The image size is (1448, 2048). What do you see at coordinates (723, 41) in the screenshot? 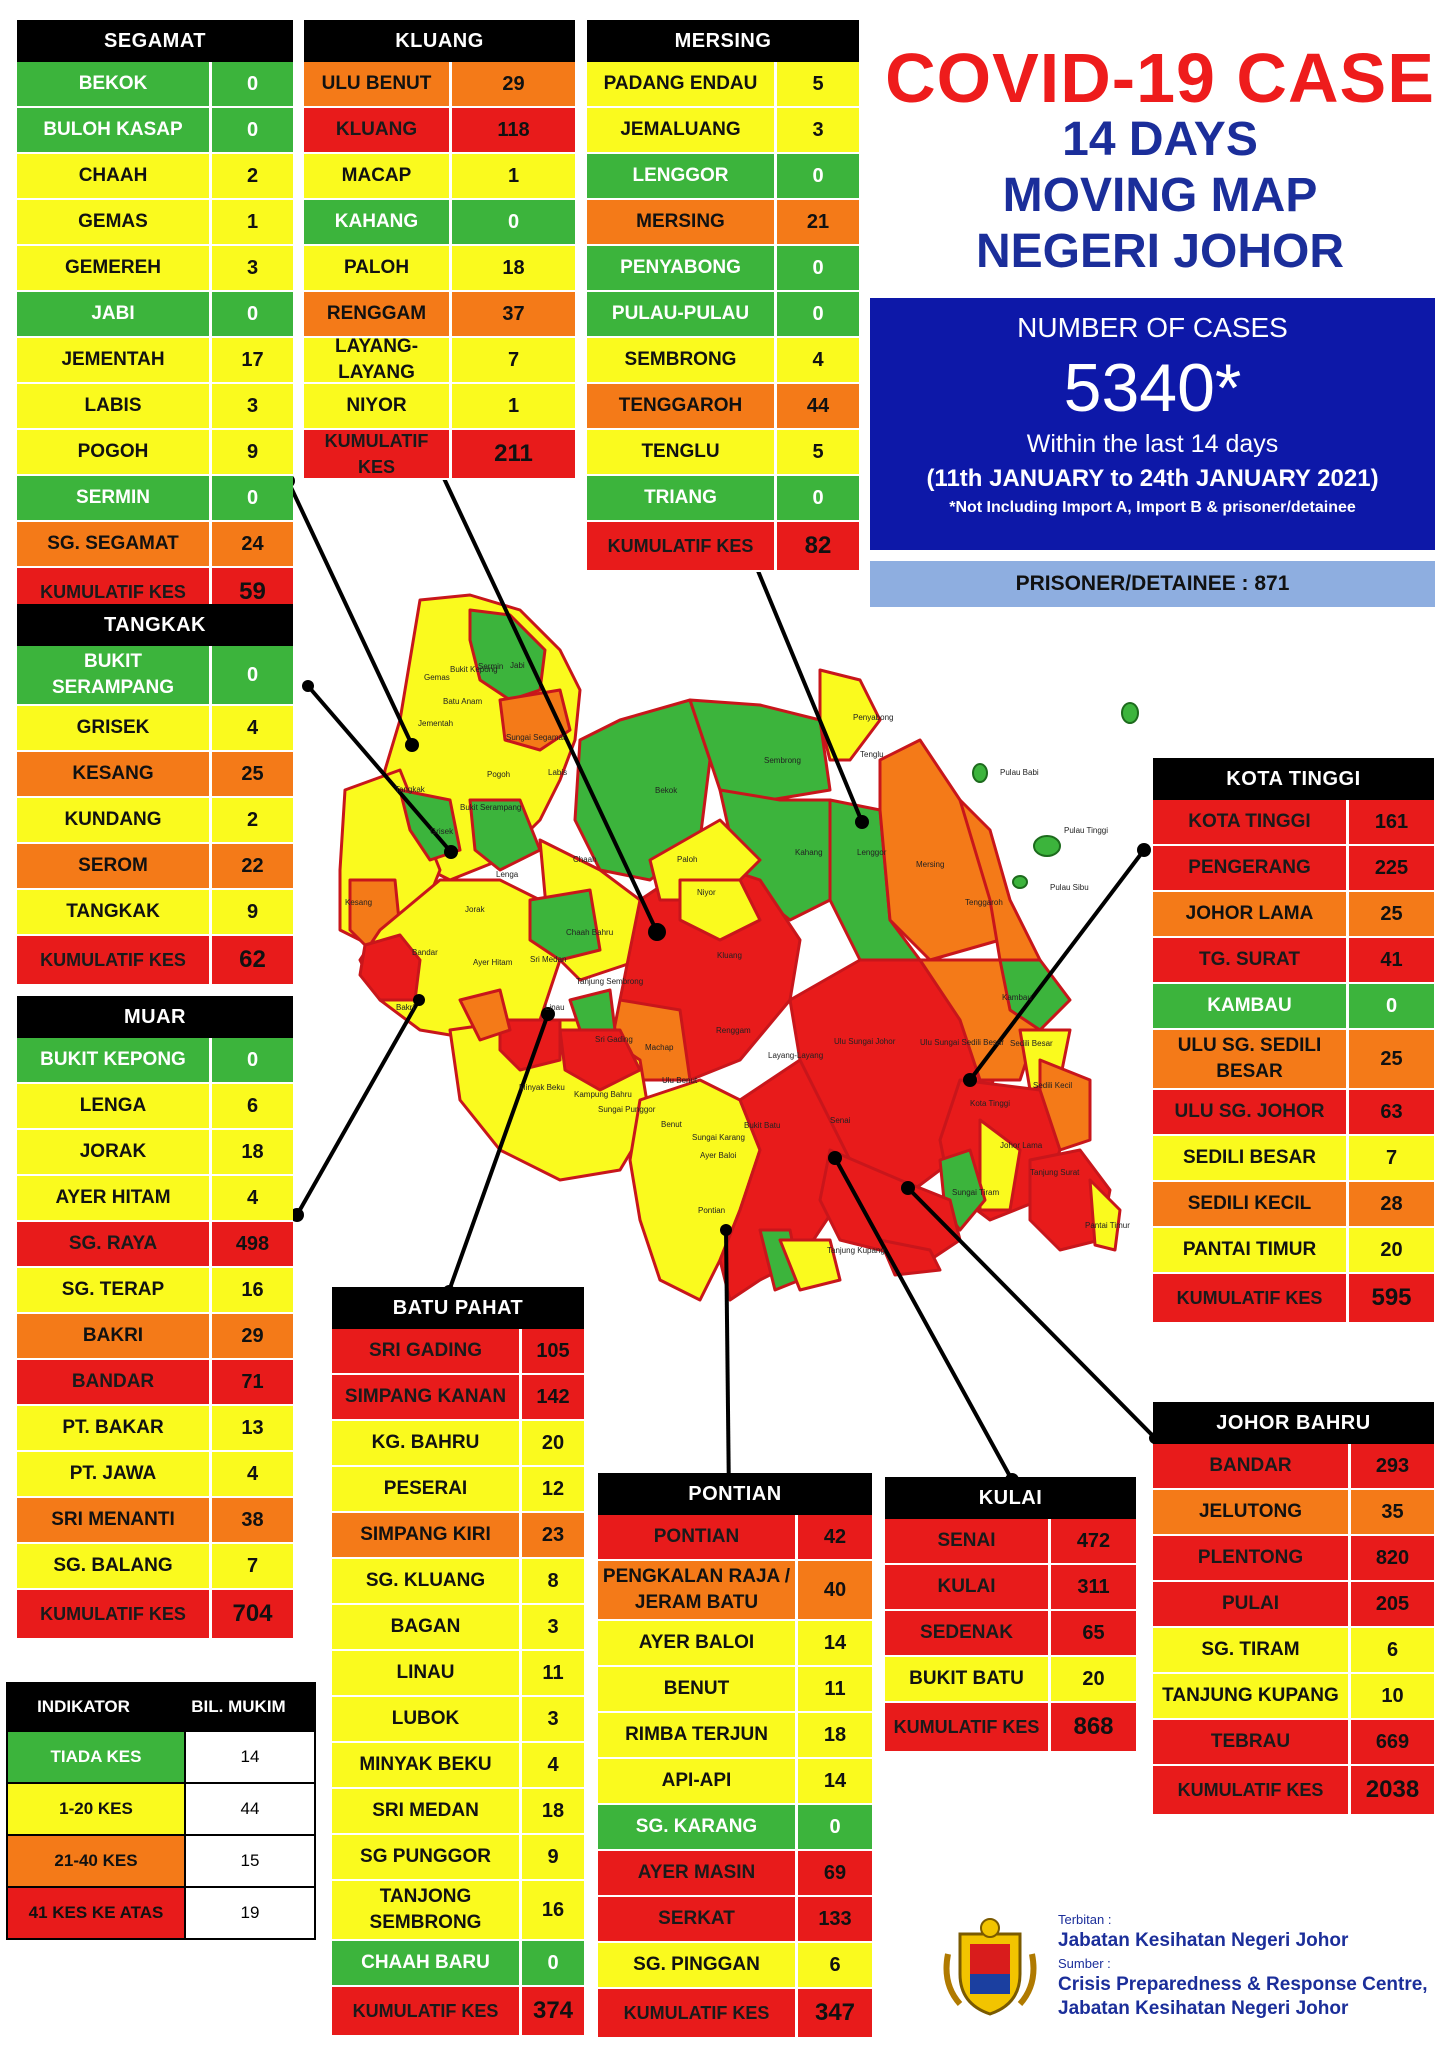
I see `district-title: MERSING` at bounding box center [723, 41].